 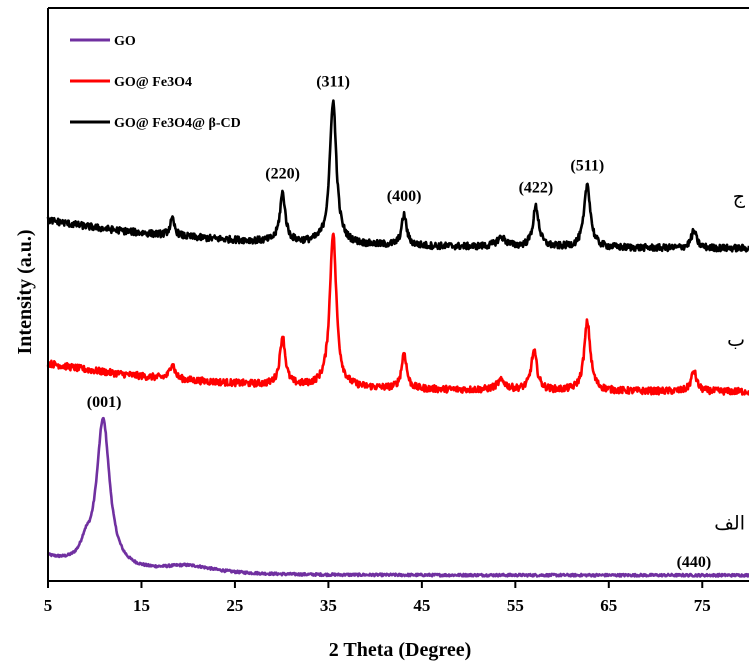 I want to click on peak-label: (422), so click(x=536, y=188).